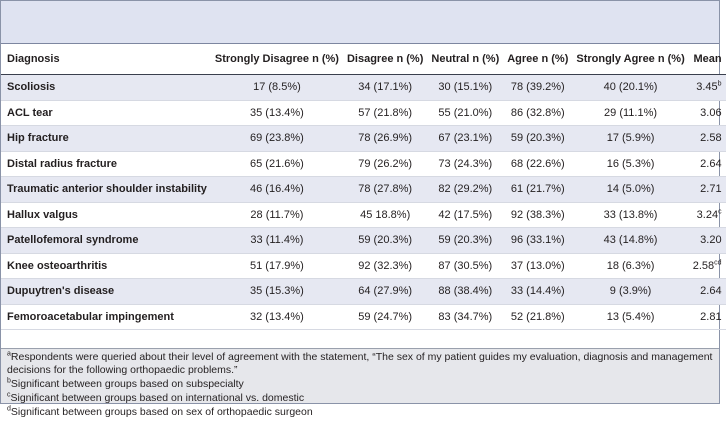 Image resolution: width=726 pixels, height=421 pixels. I want to click on cell-strongly-disagree: 69 (23.8%), so click(276, 138).